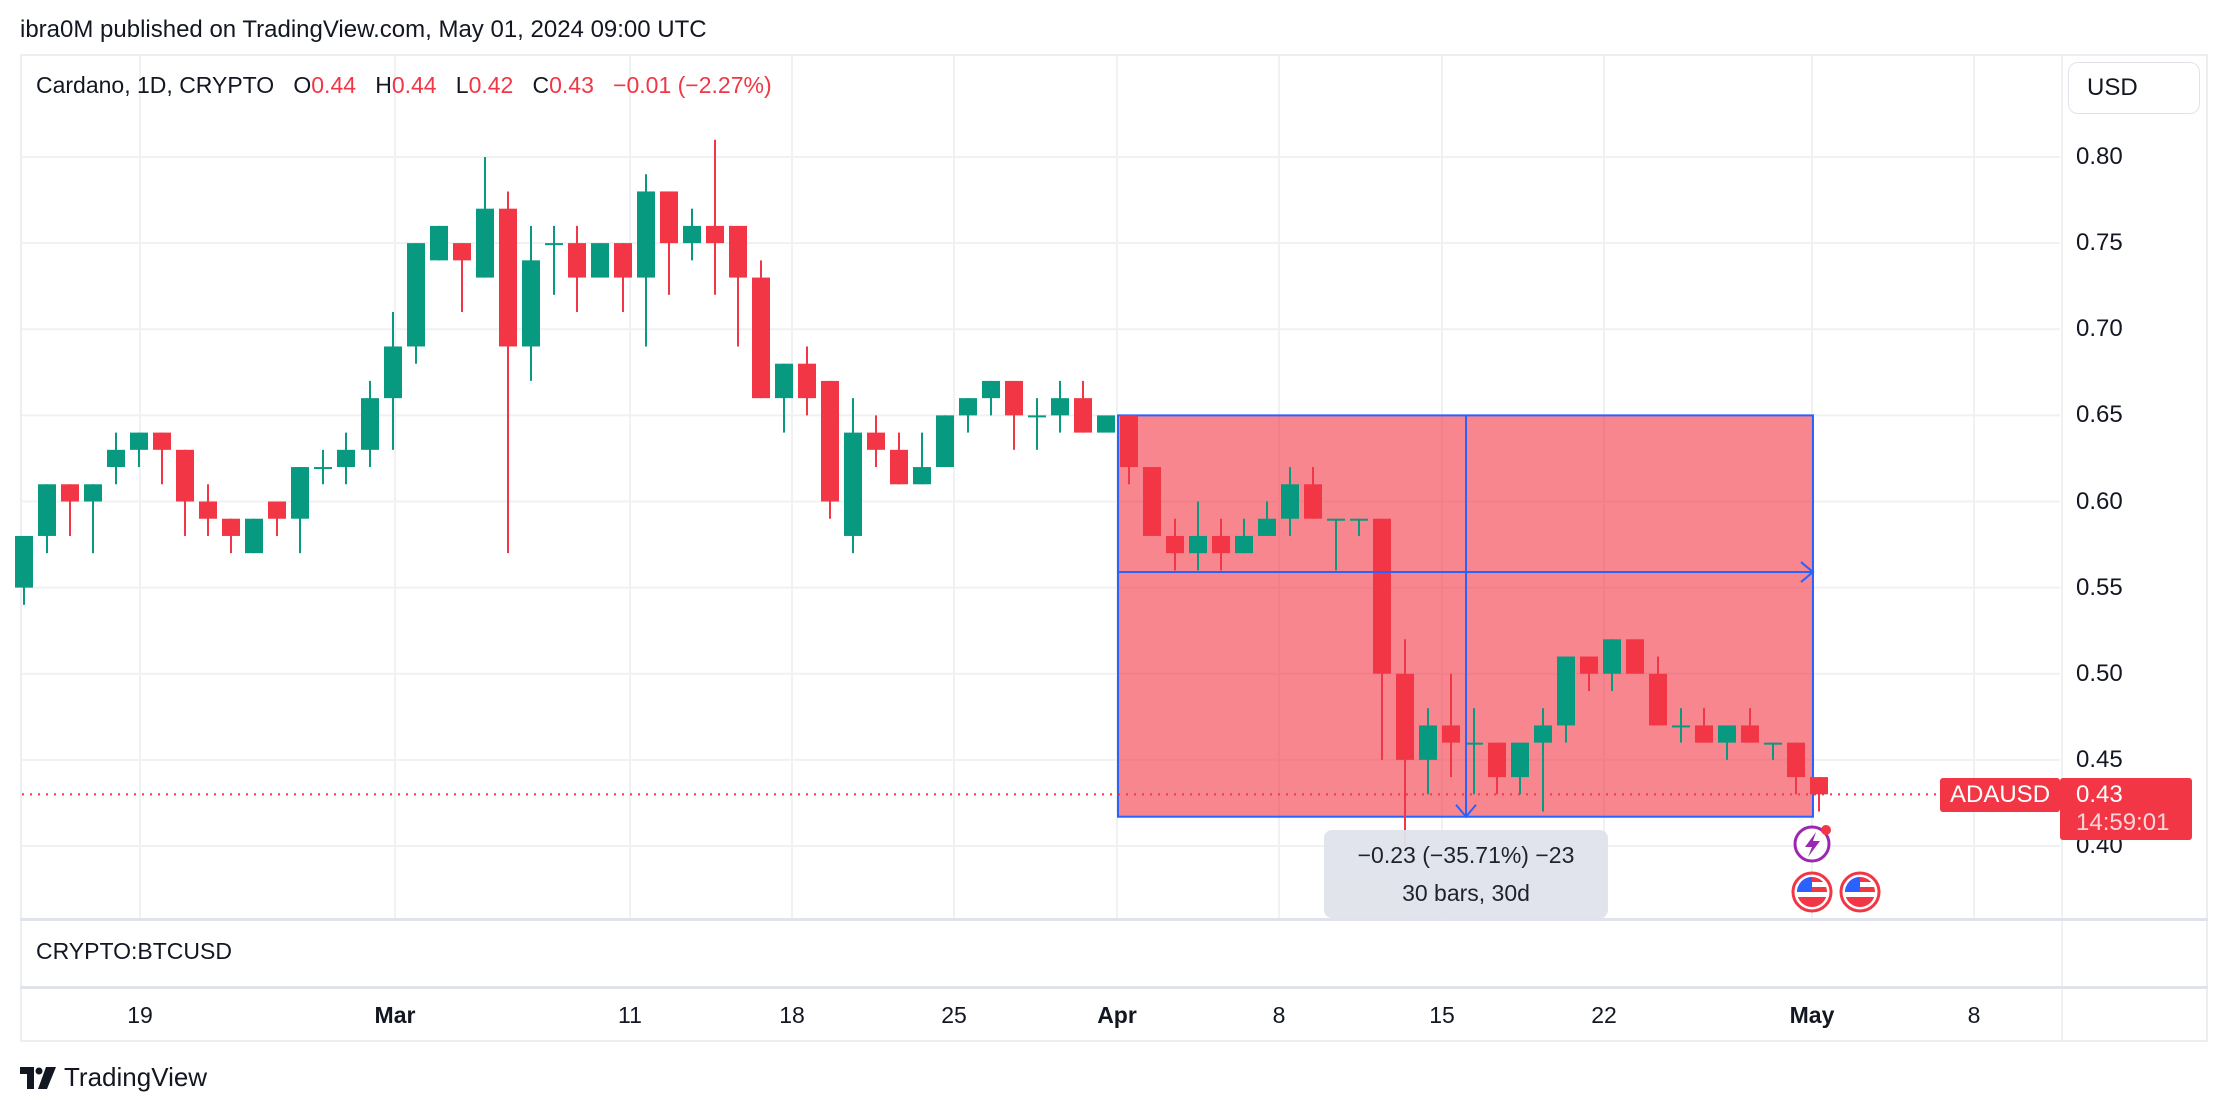 Image resolution: width=2228 pixels, height=1112 pixels. What do you see at coordinates (1466, 855) in the screenshot?
I see `measure-change: −0.23 (−35.71%) −23` at bounding box center [1466, 855].